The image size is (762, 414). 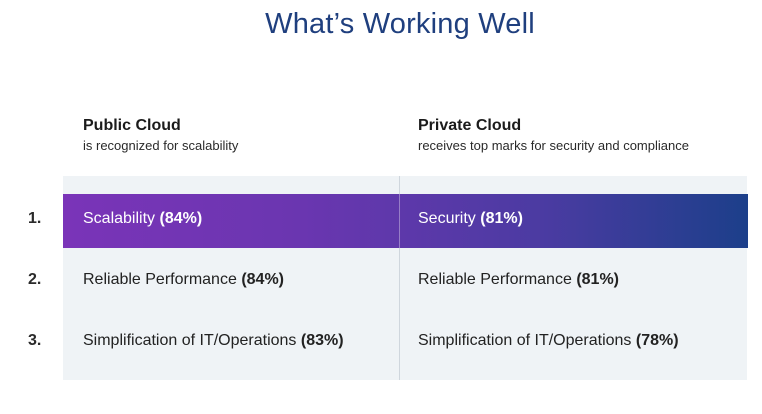 I want to click on public-row-2-percent: (84%), so click(x=262, y=279).